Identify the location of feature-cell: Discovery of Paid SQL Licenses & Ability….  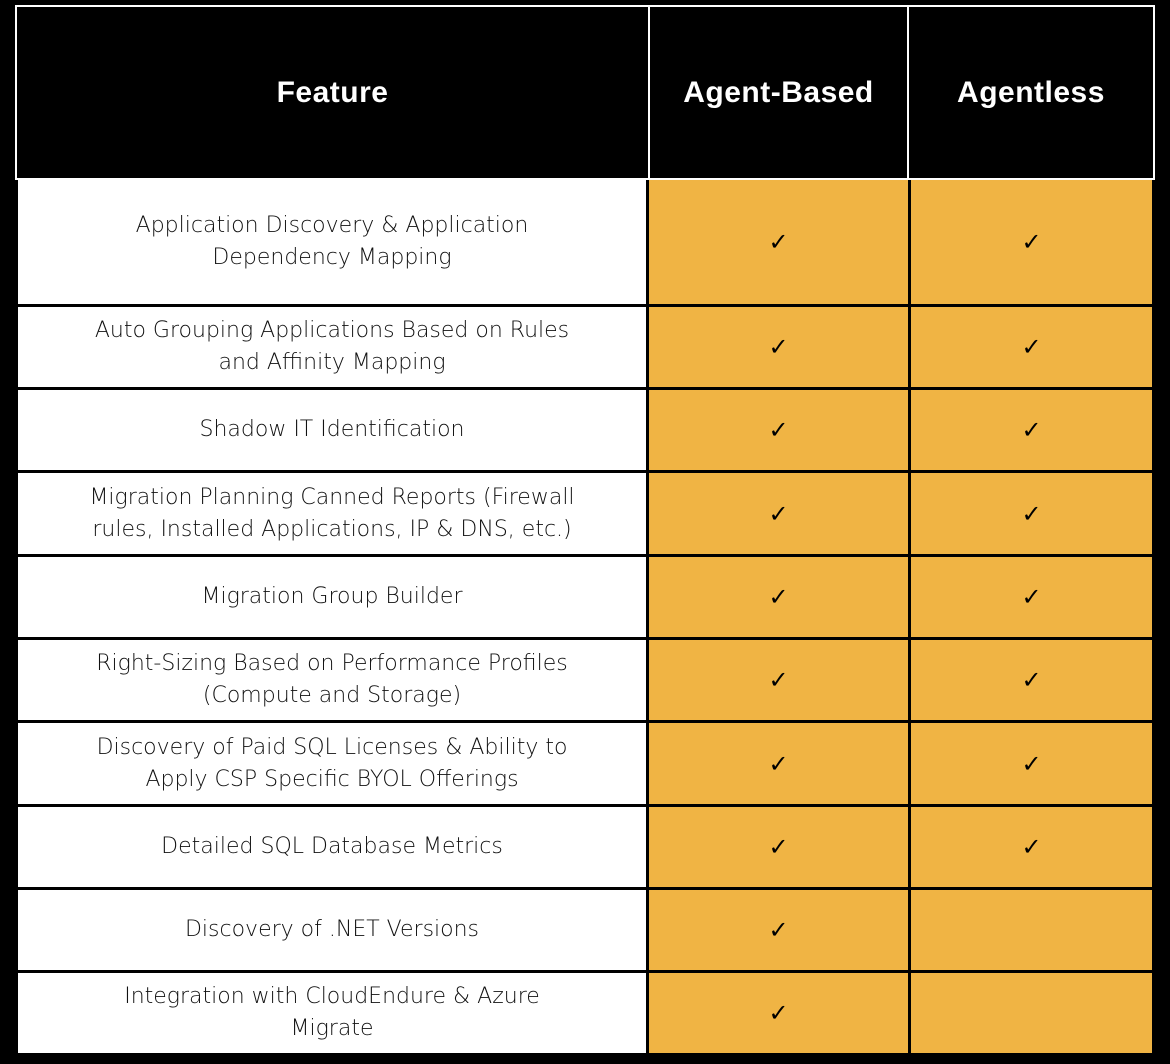
(332, 763).